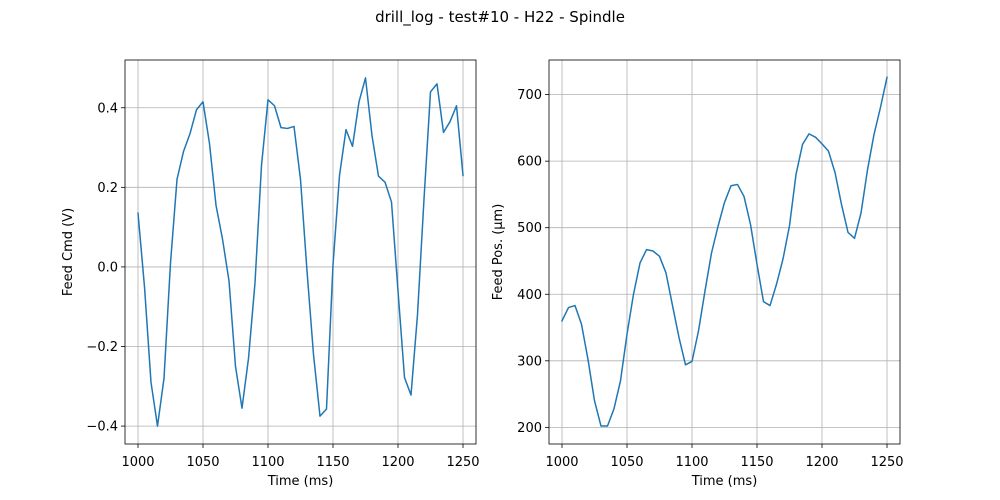  What do you see at coordinates (300, 481) in the screenshot?
I see `feed-cmd-xlabel: Time (ms)` at bounding box center [300, 481].